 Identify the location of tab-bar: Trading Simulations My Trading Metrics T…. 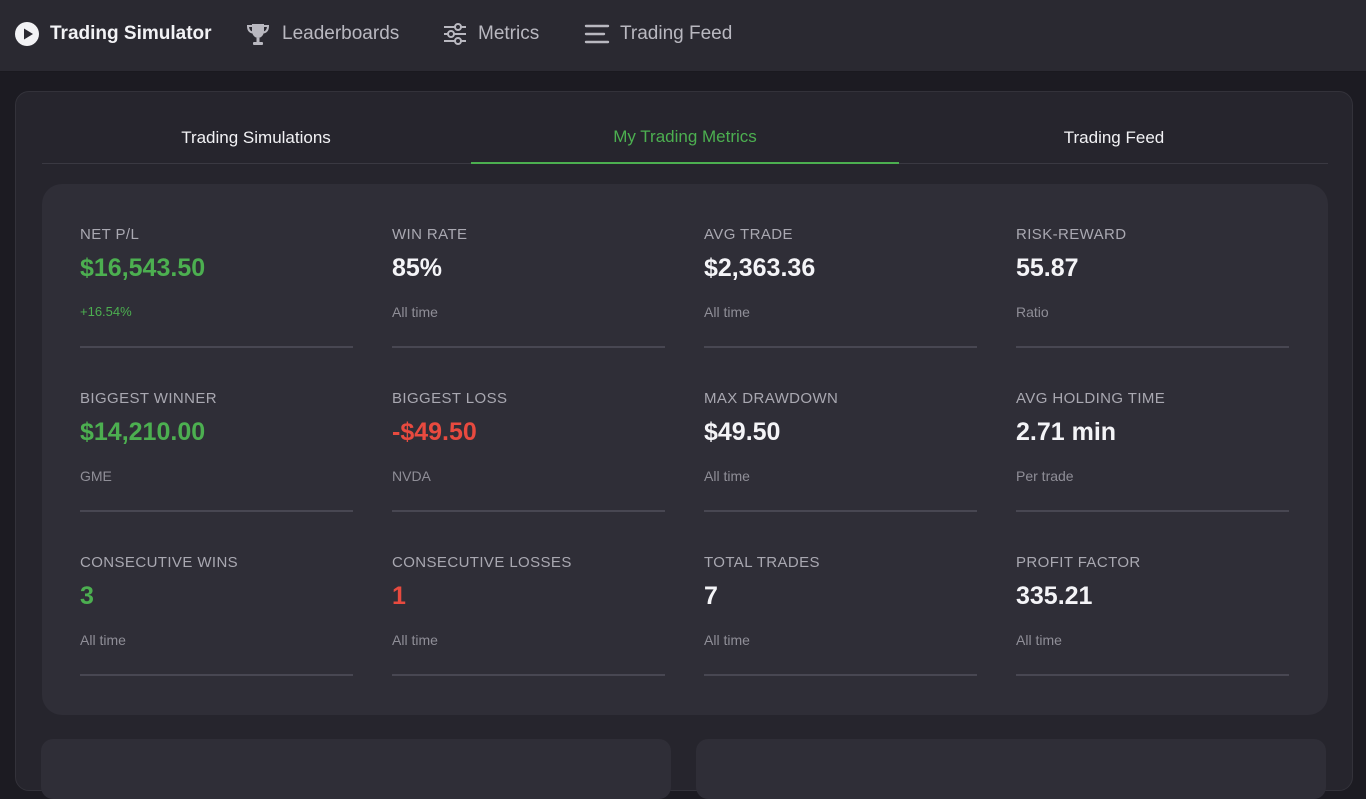
(685, 138).